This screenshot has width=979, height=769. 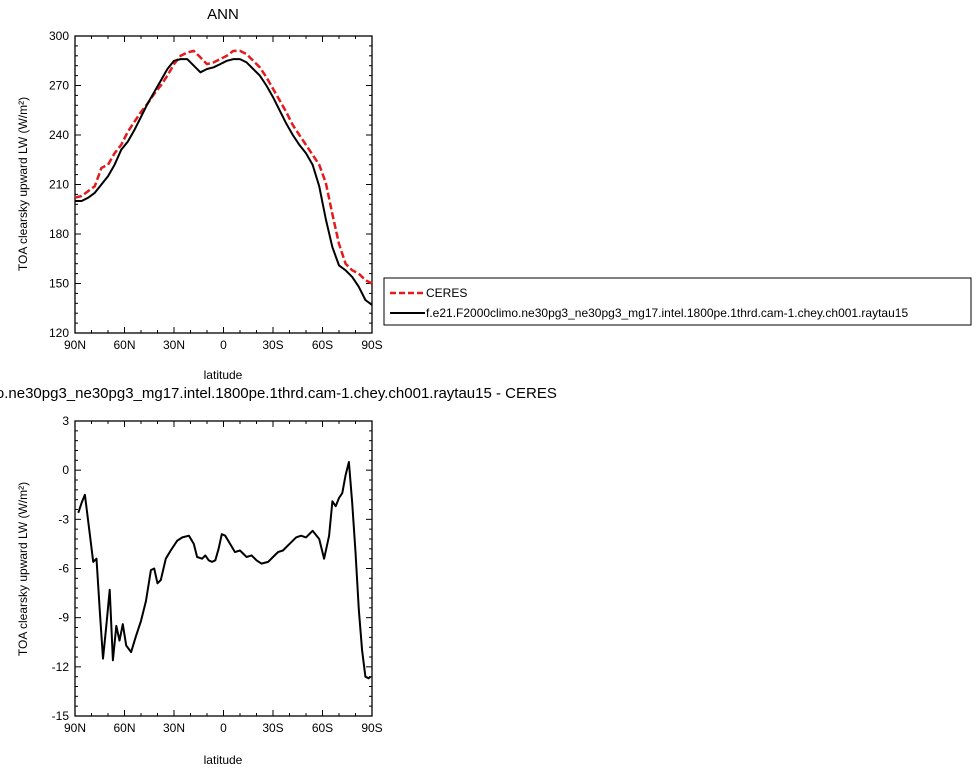 What do you see at coordinates (223, 760) in the screenshot?
I see `bottom-panel-xlabel: latitude` at bounding box center [223, 760].